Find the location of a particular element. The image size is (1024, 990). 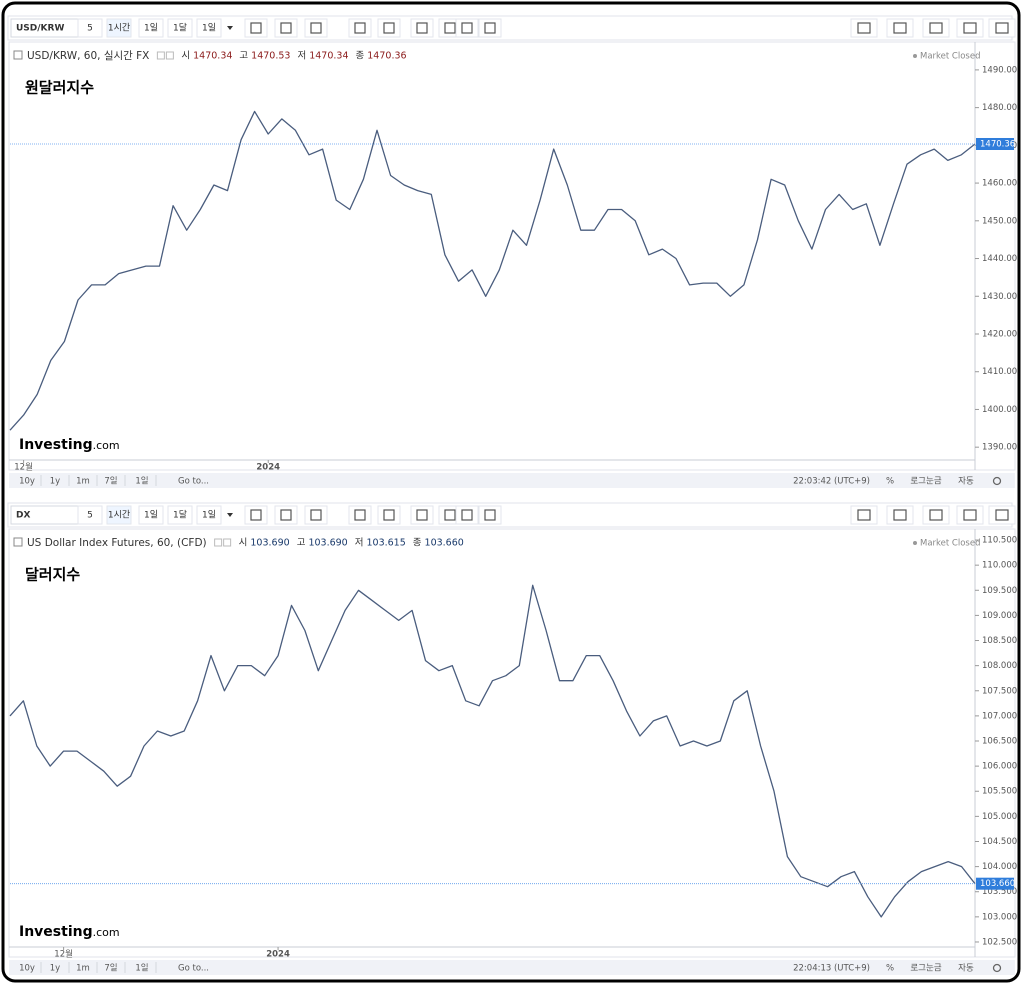

ohlc-label: 시 is located at coordinates (185, 56).